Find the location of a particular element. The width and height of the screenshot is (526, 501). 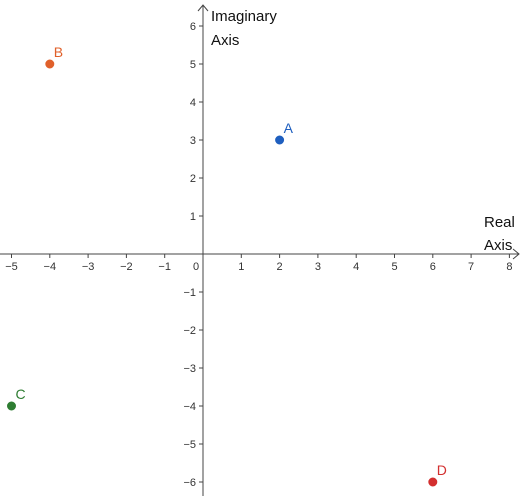

x-tick-label: 5 is located at coordinates (394, 267).